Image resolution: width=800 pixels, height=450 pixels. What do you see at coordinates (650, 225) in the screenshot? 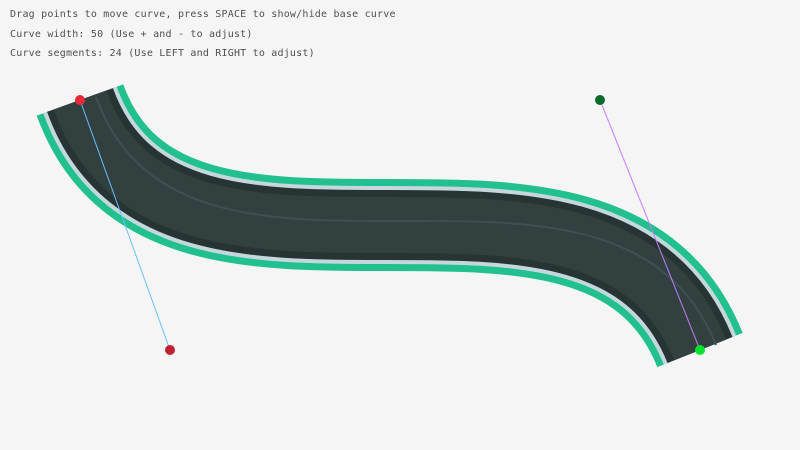
I see `end-handle-line` at bounding box center [650, 225].